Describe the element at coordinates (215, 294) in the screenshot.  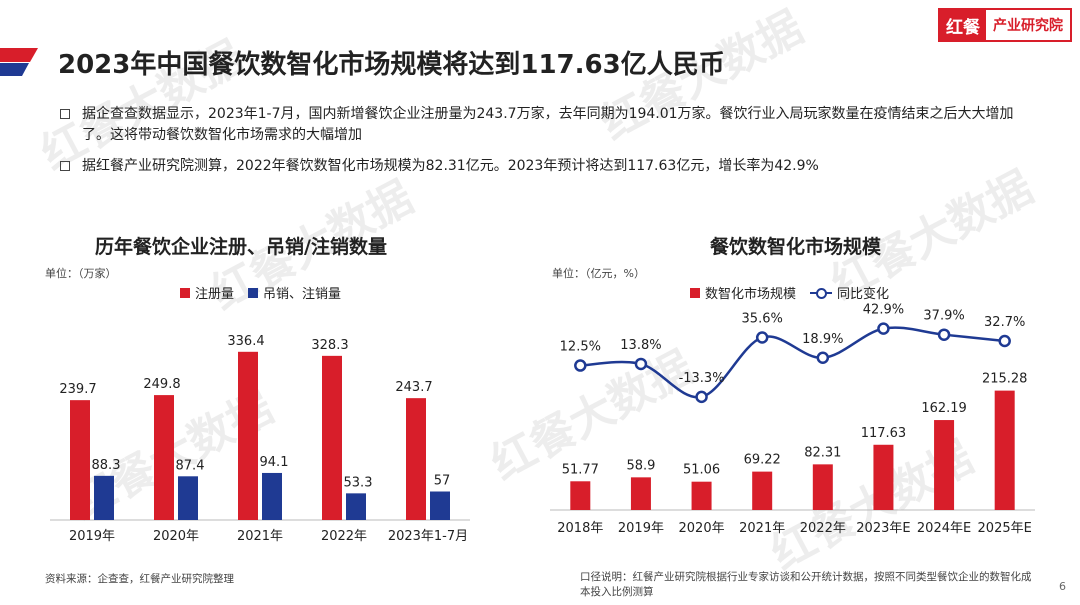
I see `legend-label: 注册量` at that location.